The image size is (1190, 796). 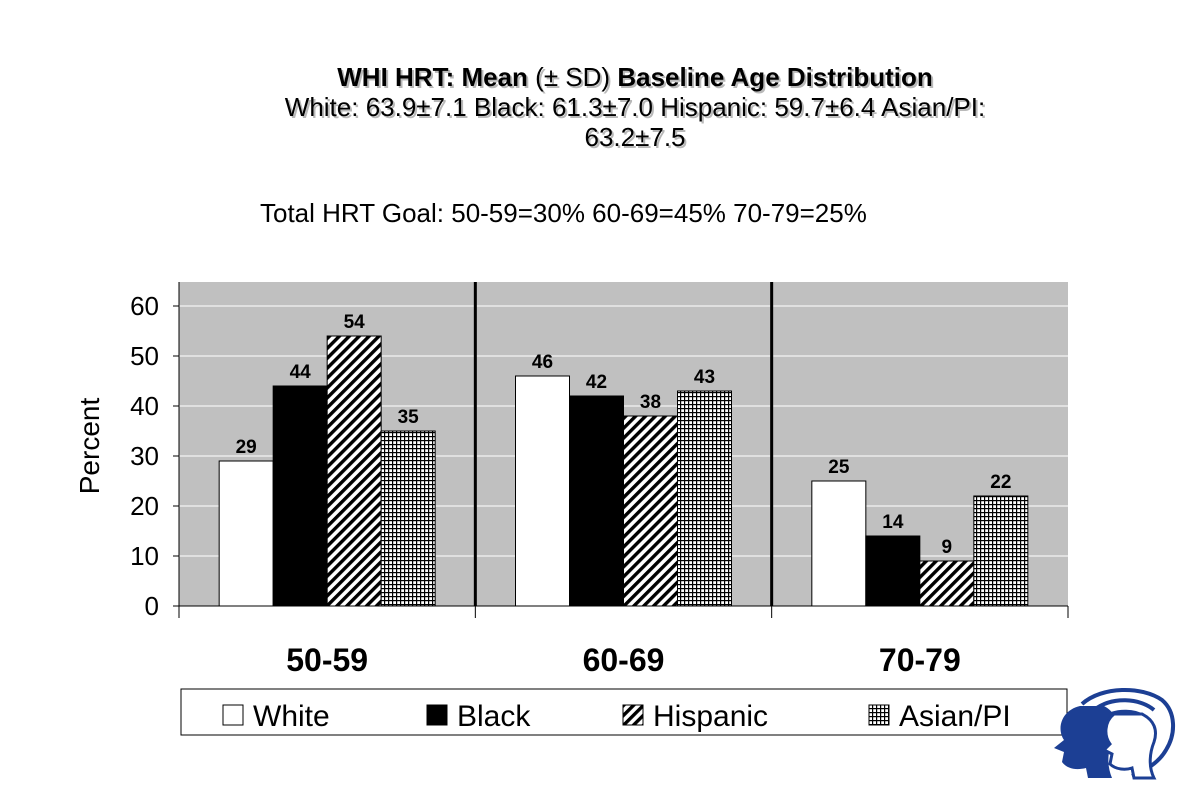 I want to click on data-label: 22, so click(x=1000, y=482).